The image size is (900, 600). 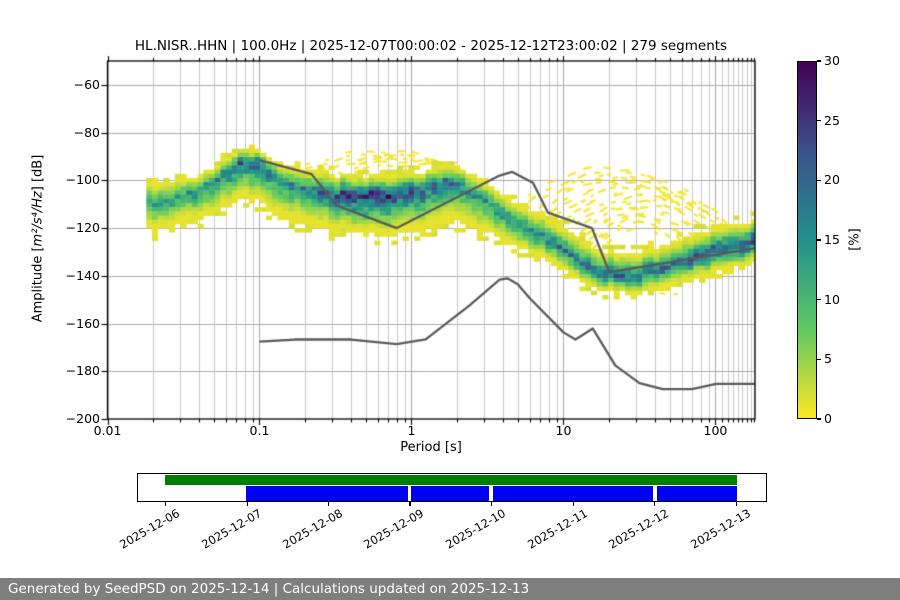 I want to click on y-tick-label: −120, so click(x=82, y=228).